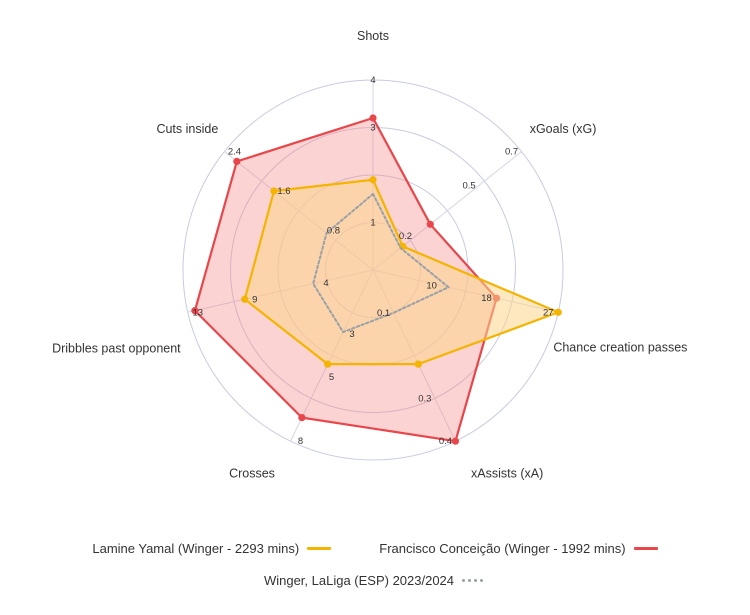  I want to click on tick-label: 0.8, so click(333, 231).